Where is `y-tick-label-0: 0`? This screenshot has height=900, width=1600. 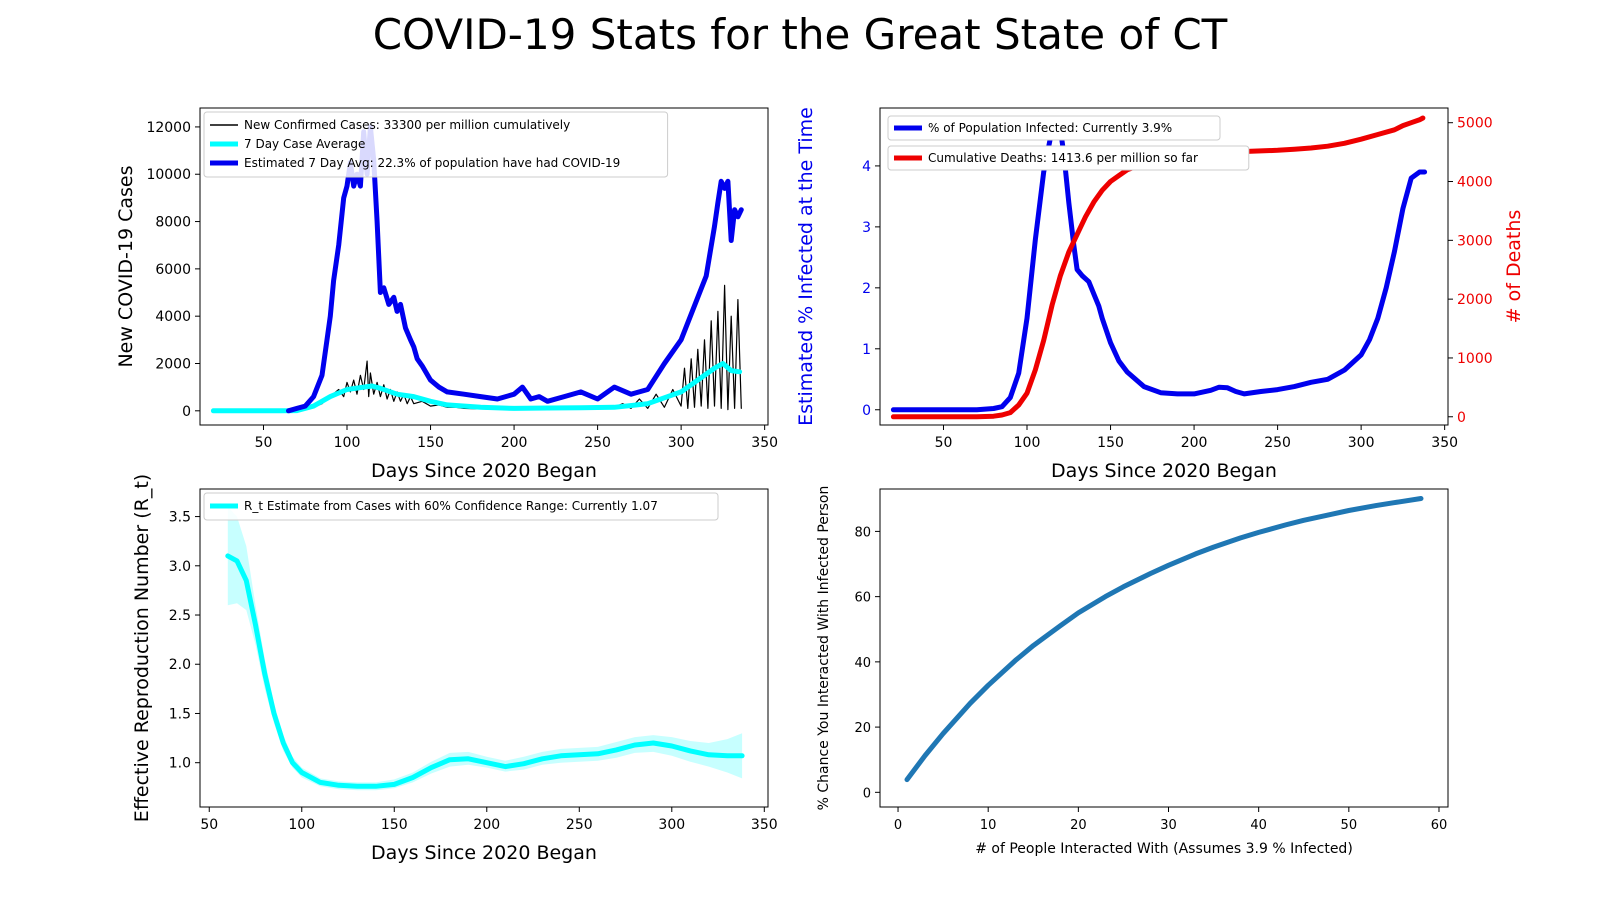
y-tick-label-0: 0 is located at coordinates (186, 412).